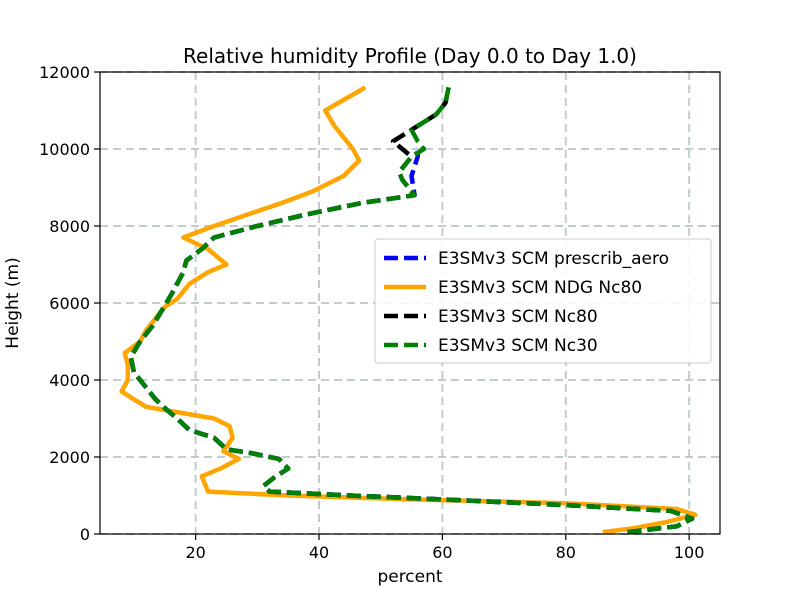  I want to click on y-tick-label: 2000, so click(69, 457).